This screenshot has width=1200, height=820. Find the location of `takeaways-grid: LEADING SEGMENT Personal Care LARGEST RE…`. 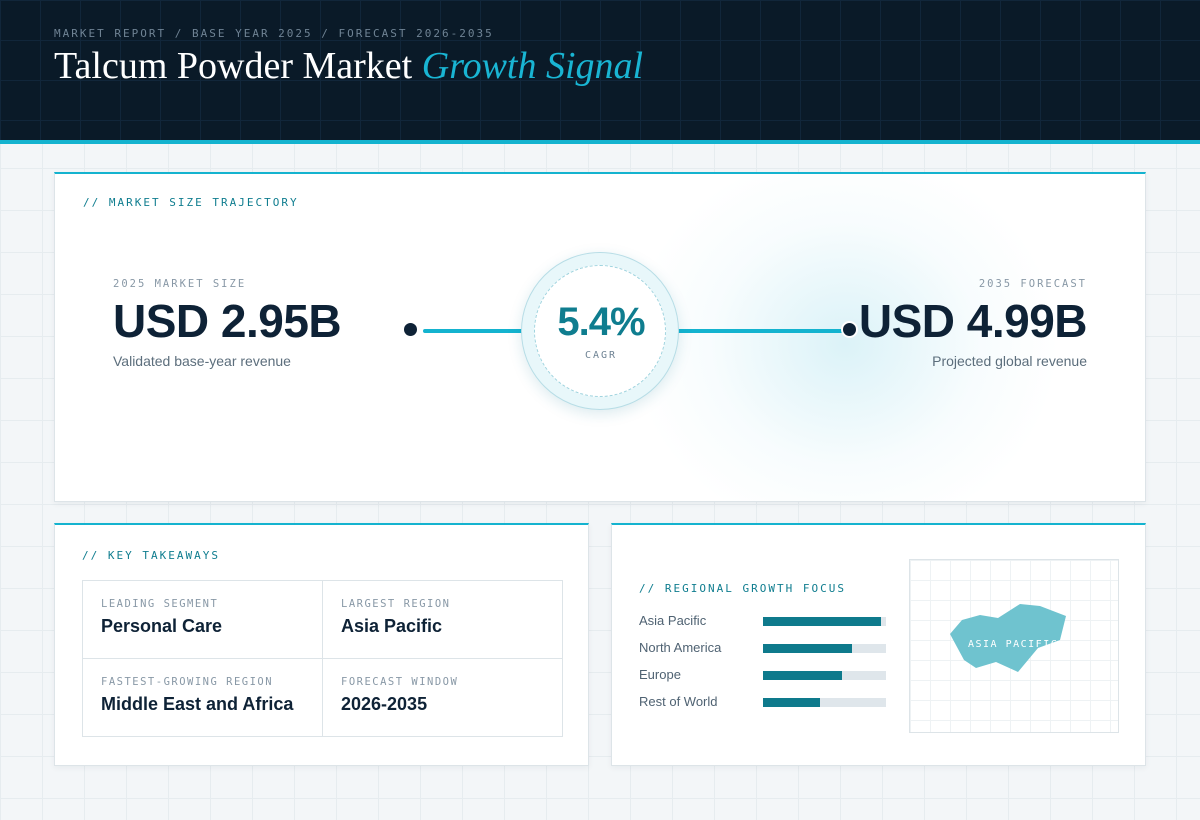

takeaways-grid: LEADING SEGMENT Personal Care LARGEST RE… is located at coordinates (322, 658).